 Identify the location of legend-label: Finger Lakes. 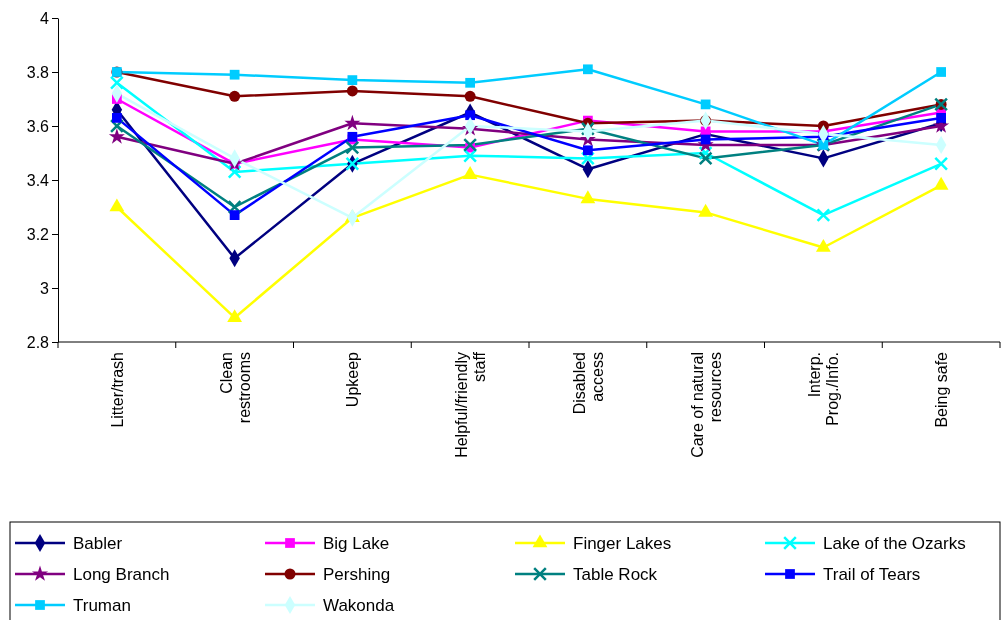
(622, 543).